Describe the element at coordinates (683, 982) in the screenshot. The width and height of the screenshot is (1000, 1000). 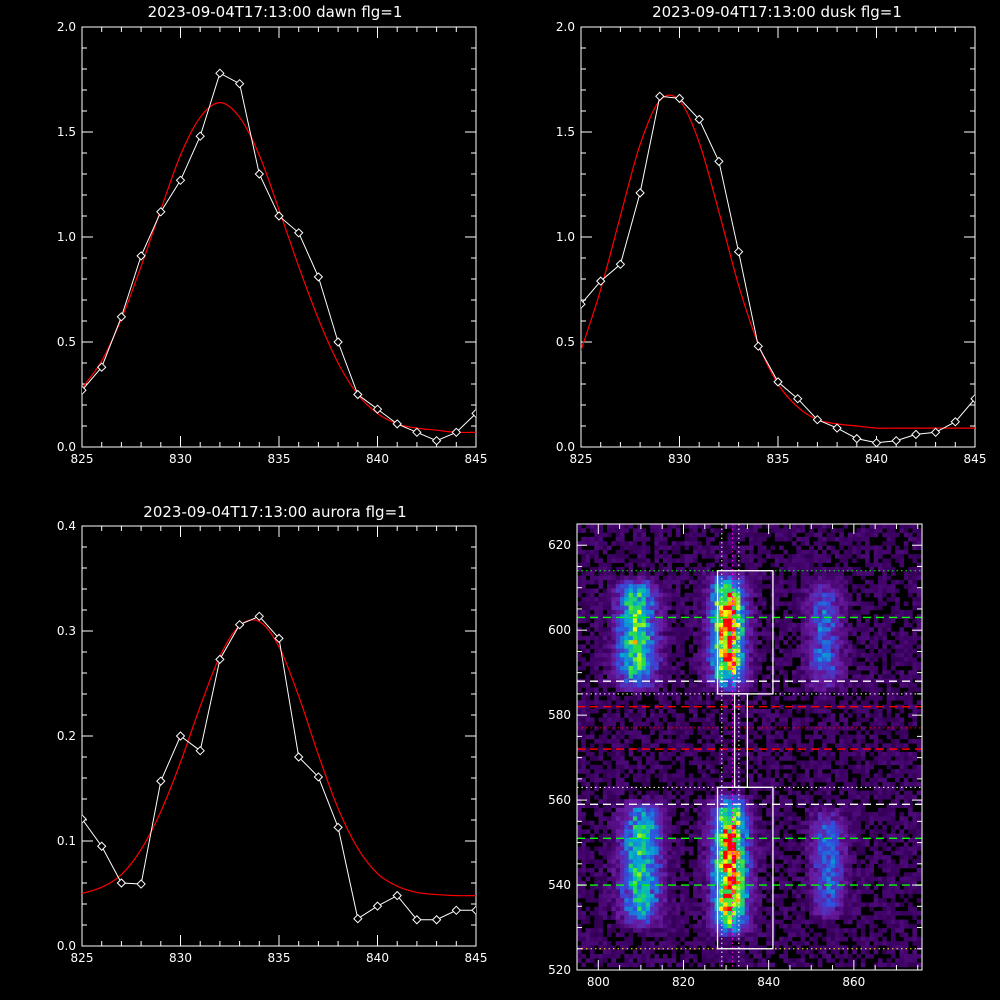
I see `x-tick-label: 820` at that location.